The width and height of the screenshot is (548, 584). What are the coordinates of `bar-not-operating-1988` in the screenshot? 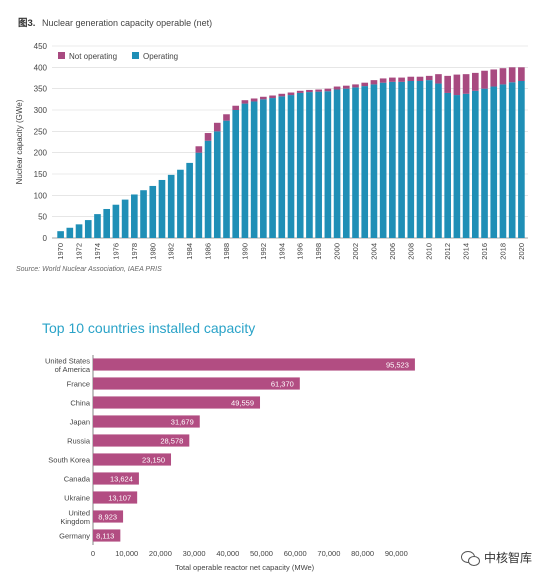 It's located at (226, 117).